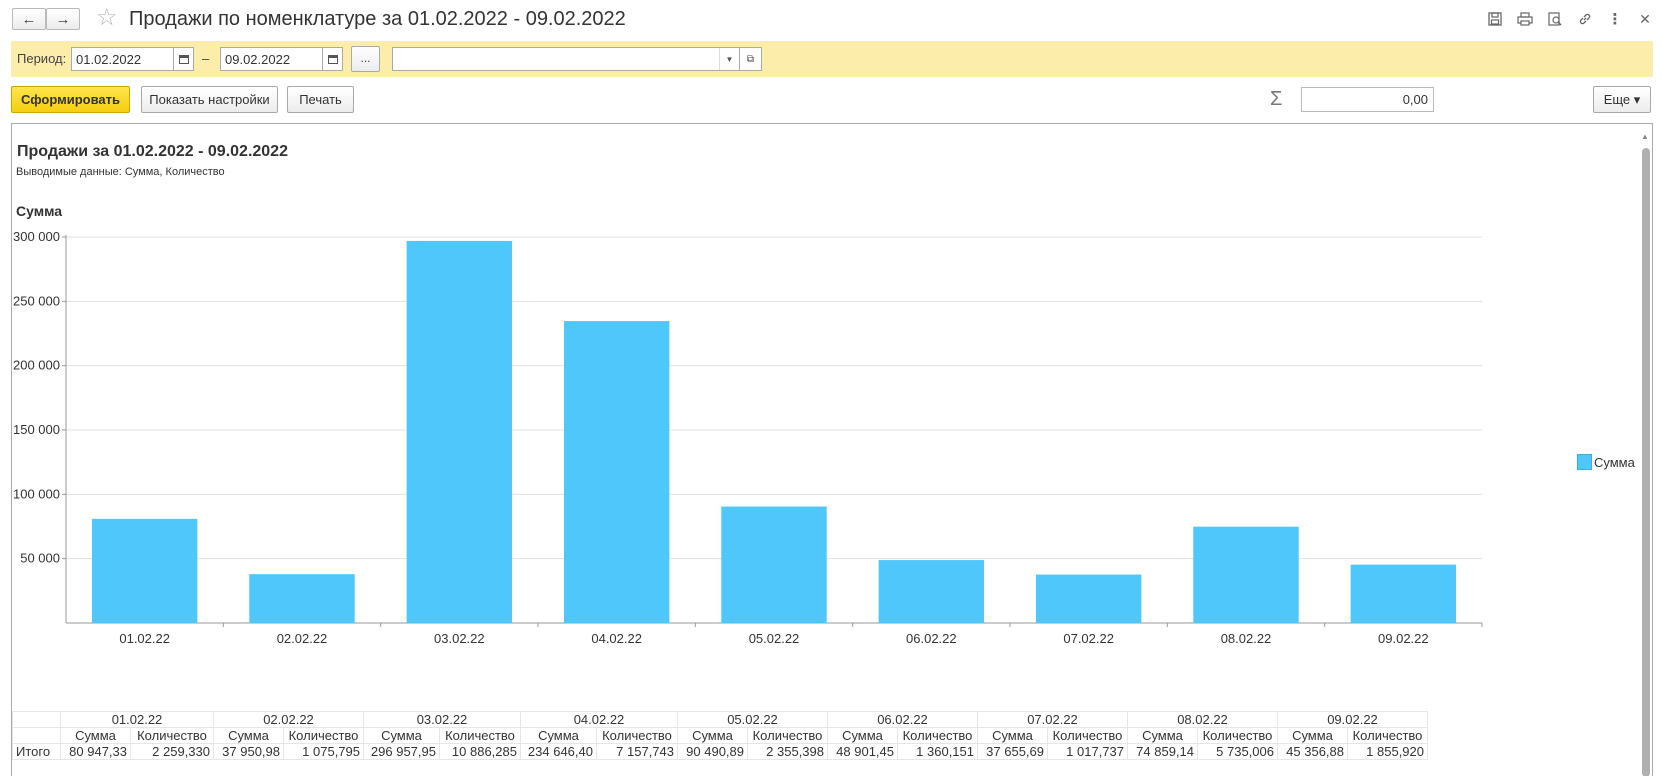 The image size is (1662, 776). Describe the element at coordinates (1087, 751) in the screenshot. I see `table-qty-cell: 1 017,737` at that location.